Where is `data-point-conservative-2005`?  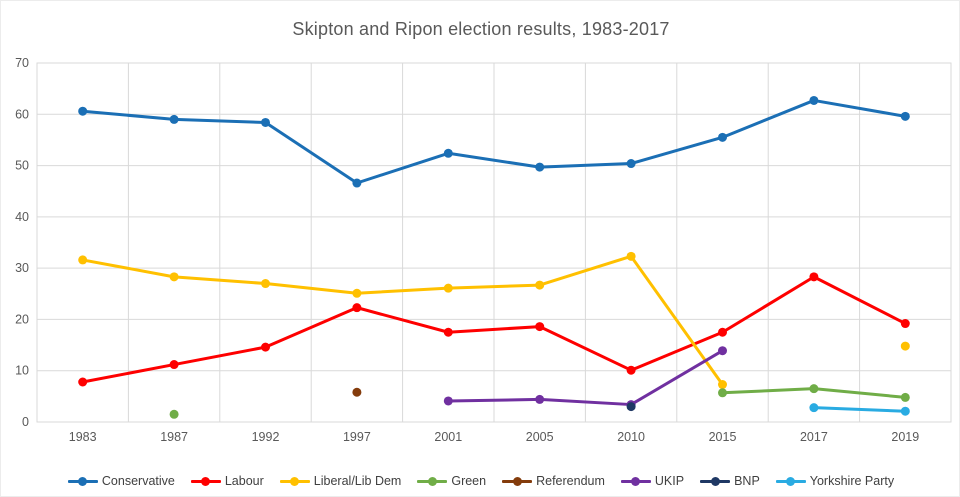
data-point-conservative-2005 is located at coordinates (540, 167).